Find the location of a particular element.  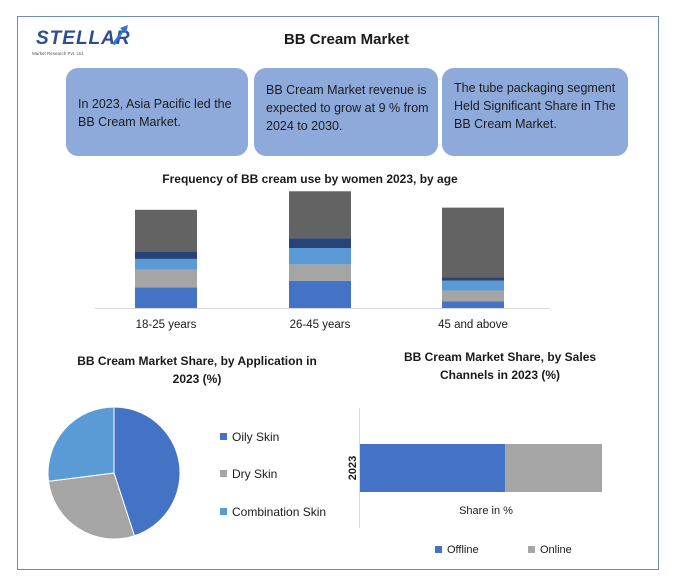

logo-tagline: Market Research Pvt. Ltd. is located at coordinates (58, 53).